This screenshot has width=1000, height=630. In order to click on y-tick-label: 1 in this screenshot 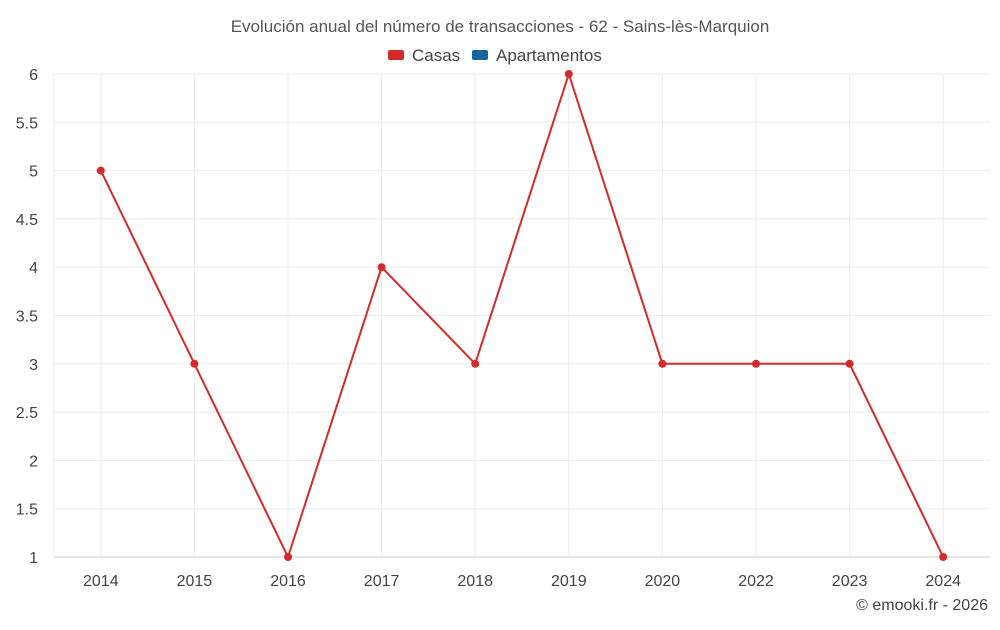, I will do `click(33, 558)`.